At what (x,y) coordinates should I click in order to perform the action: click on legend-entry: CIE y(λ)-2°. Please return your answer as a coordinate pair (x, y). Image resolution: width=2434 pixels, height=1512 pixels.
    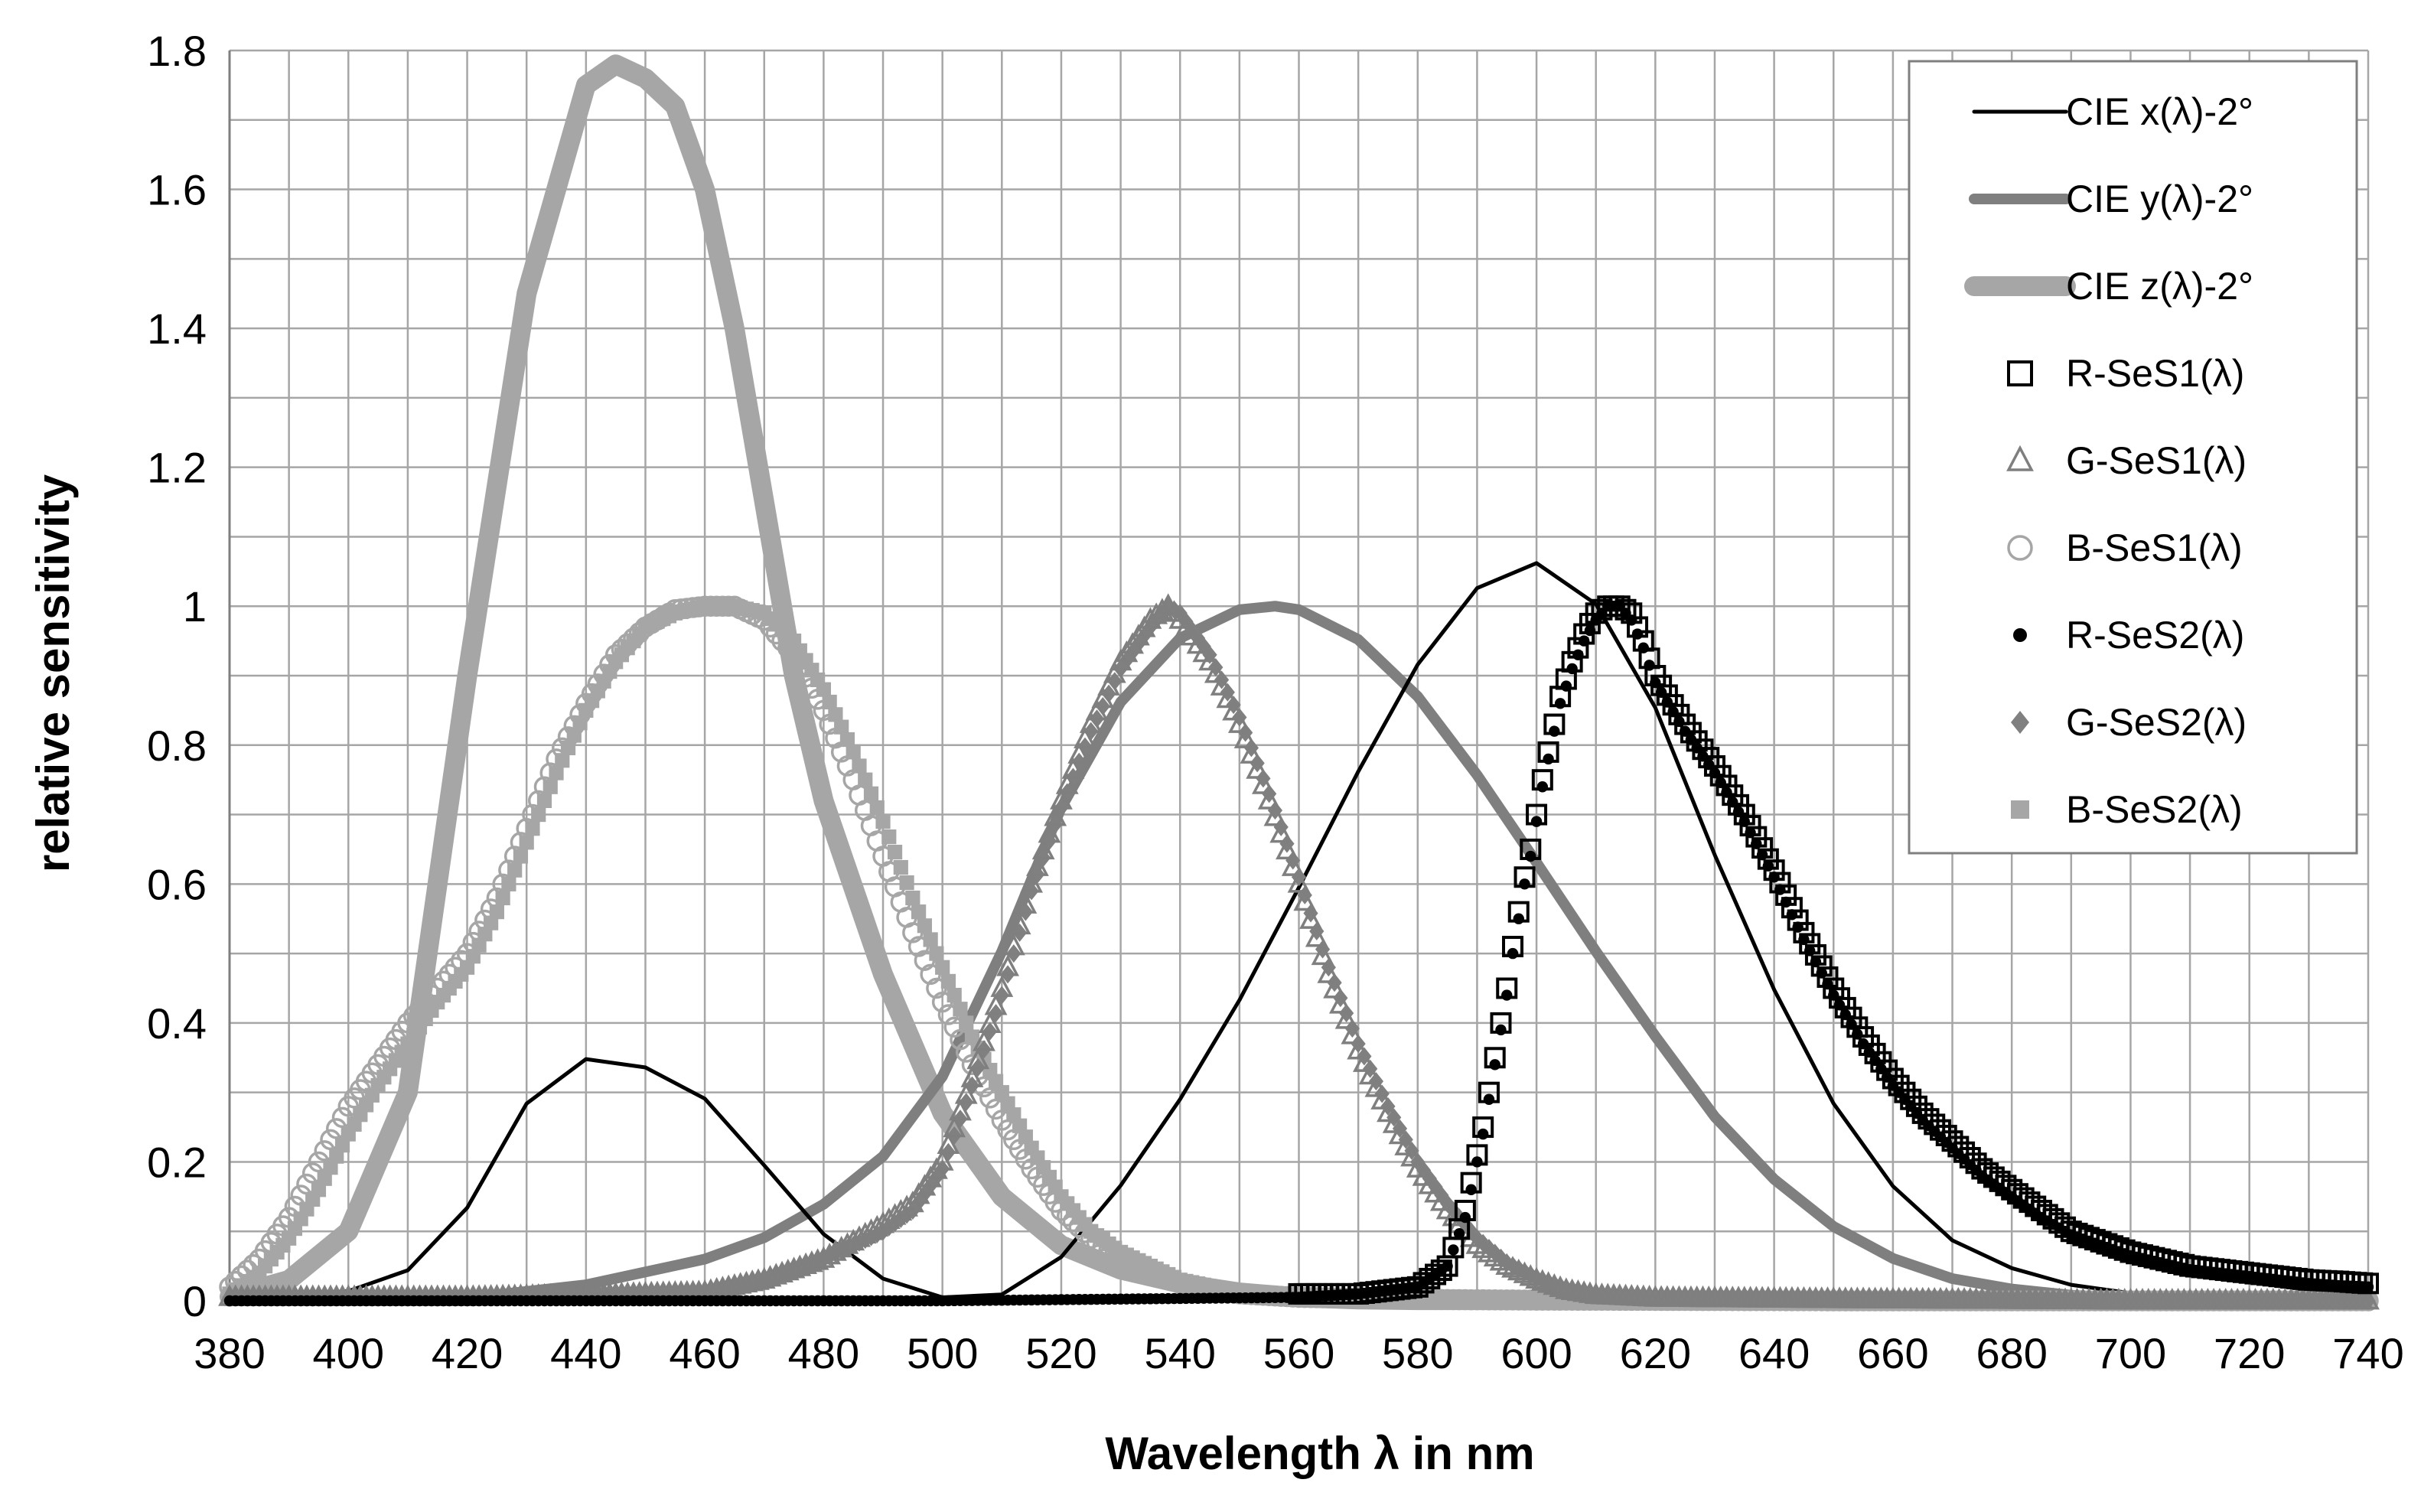
    Looking at the image, I should click on (2111, 199).